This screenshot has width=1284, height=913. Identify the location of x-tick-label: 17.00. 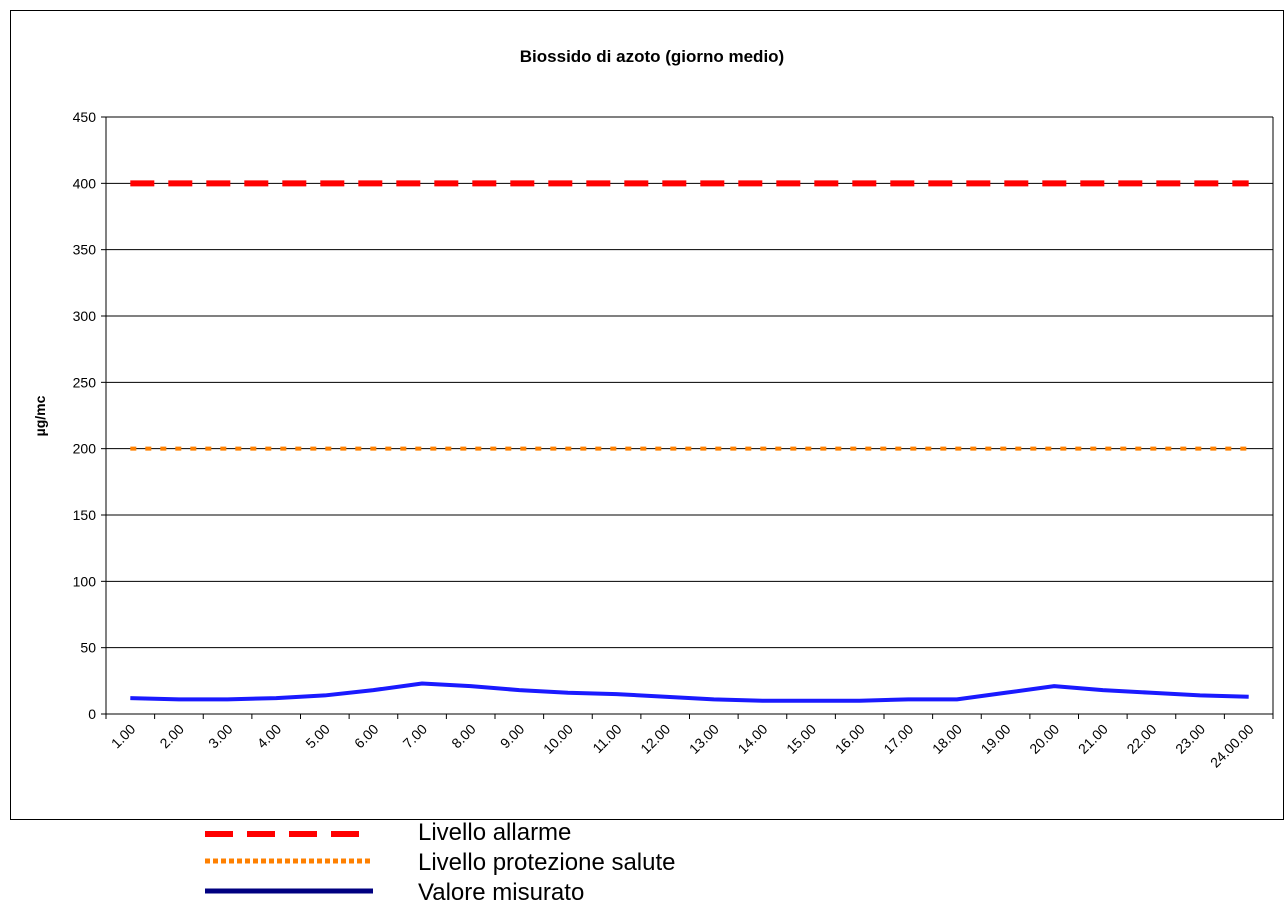
(898, 739).